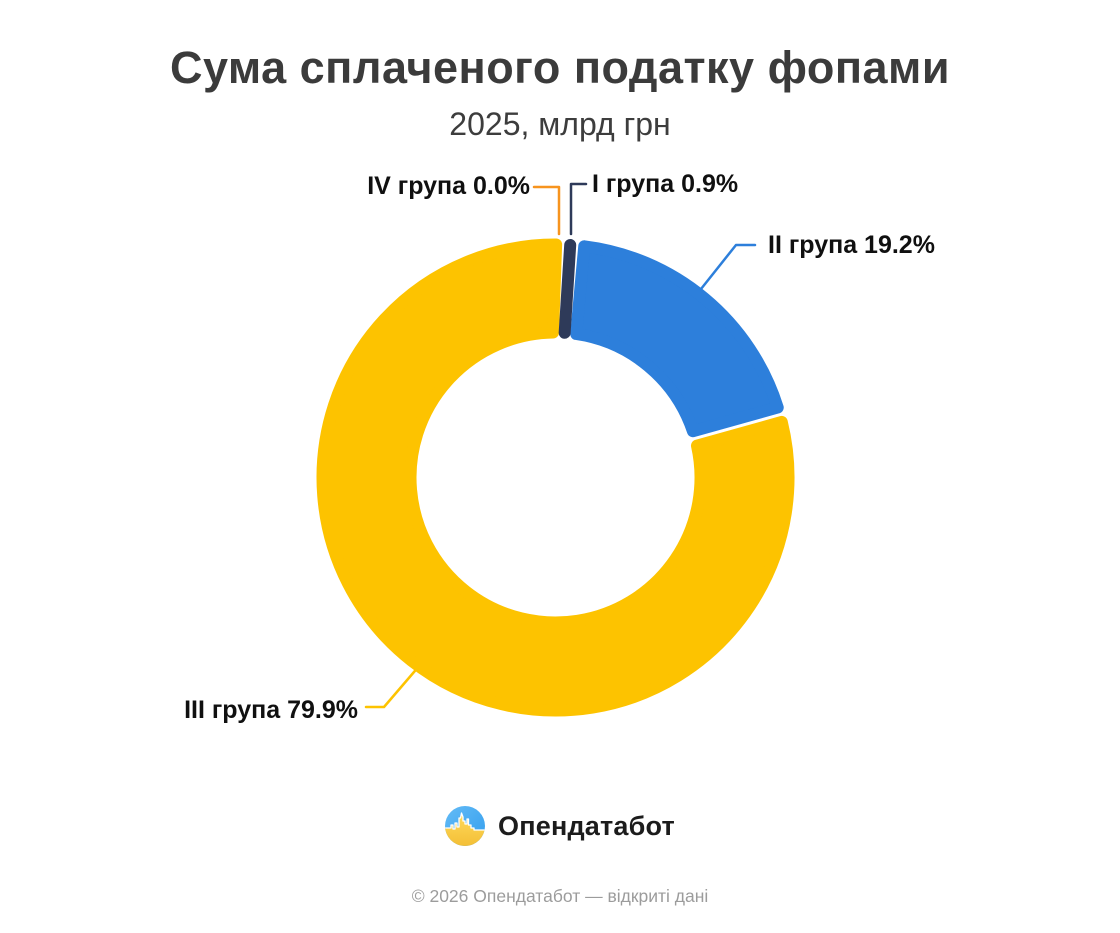 This screenshot has width=1120, height=933. I want to click on slice-label-group-iv: IV група 0.0%, so click(448, 186).